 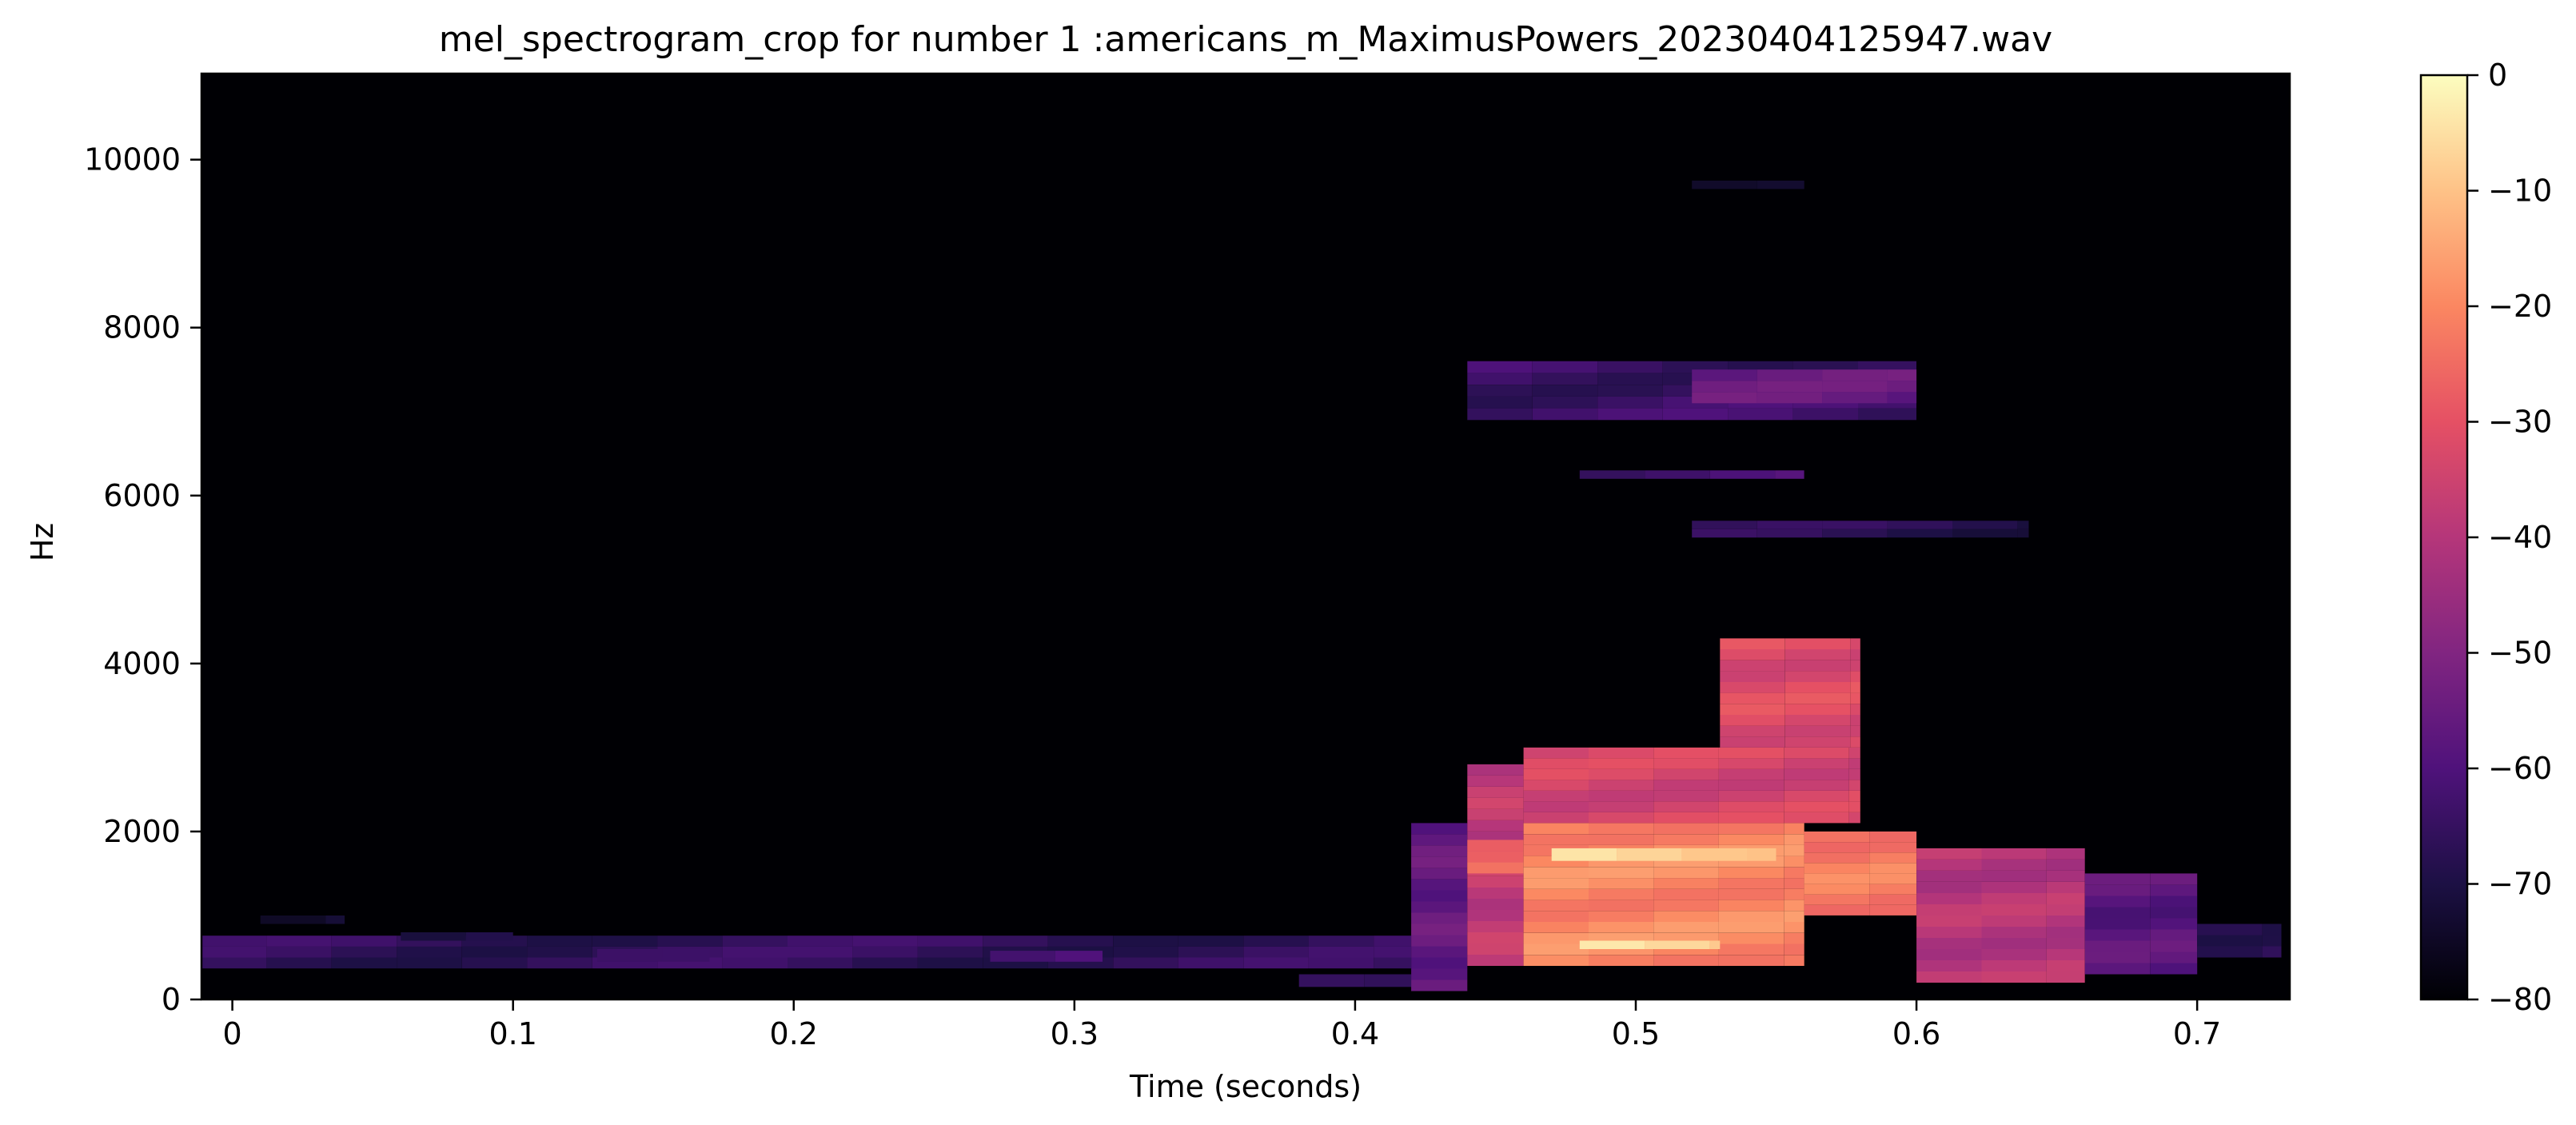 What do you see at coordinates (142, 663) in the screenshot?
I see `y-tick-label: 4000` at bounding box center [142, 663].